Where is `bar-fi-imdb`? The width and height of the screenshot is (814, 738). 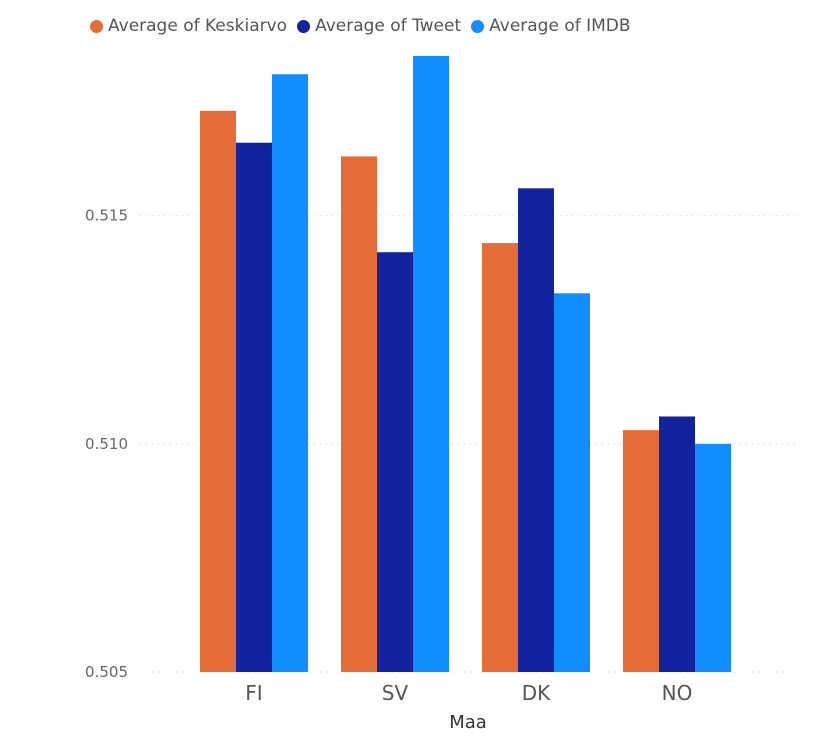
bar-fi-imdb is located at coordinates (290, 373).